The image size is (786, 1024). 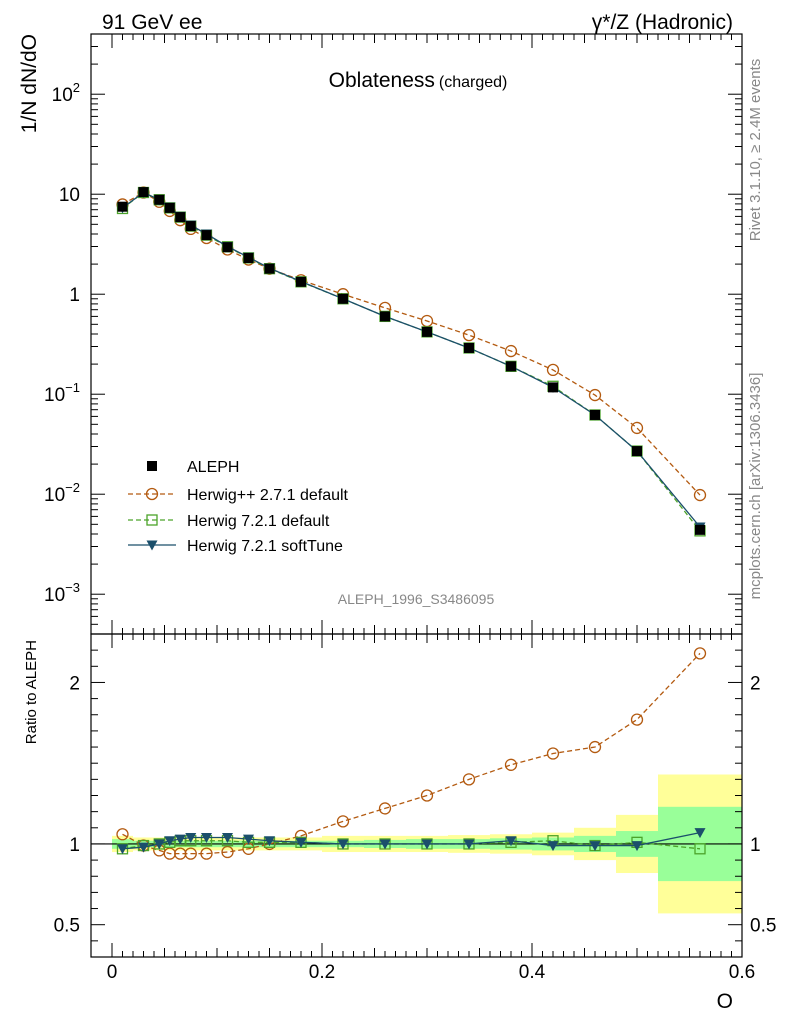 I want to click on y-tick-base: 1, so click(x=74, y=295).